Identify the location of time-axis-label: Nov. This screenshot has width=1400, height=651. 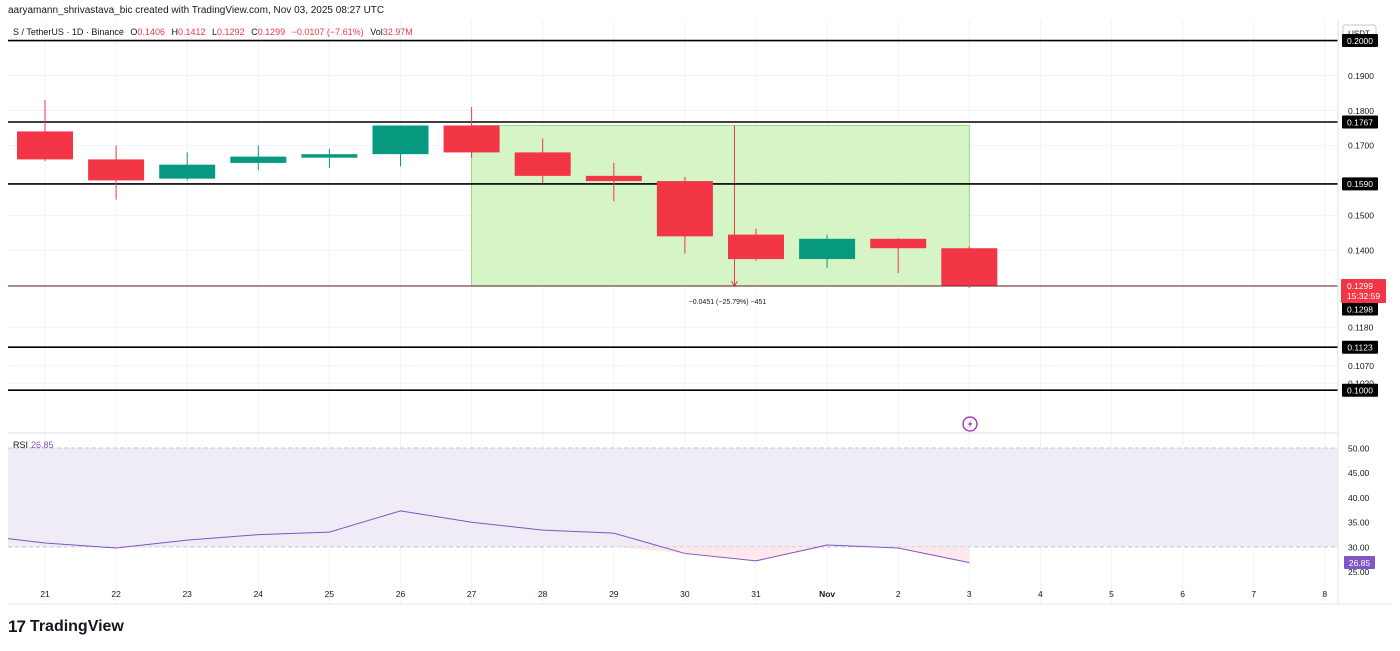
(827, 594).